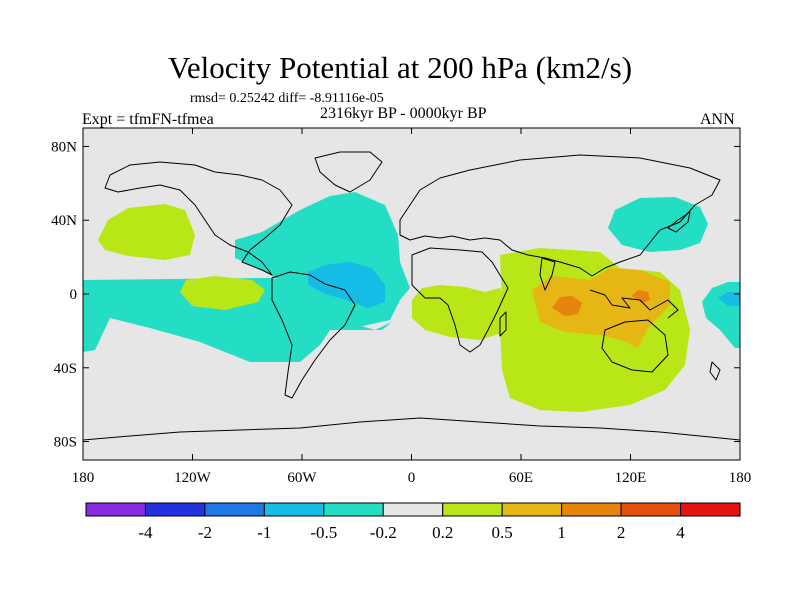 This screenshot has height=600, width=800. I want to click on coastline-japan, so click(679, 222).